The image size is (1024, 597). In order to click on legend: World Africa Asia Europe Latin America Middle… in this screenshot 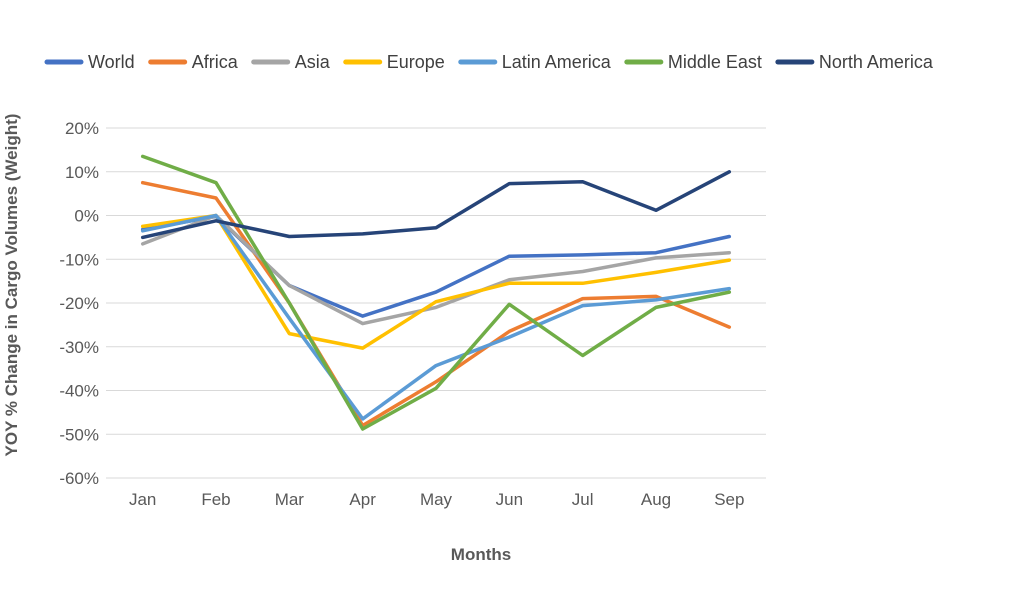, I will do `click(489, 62)`.